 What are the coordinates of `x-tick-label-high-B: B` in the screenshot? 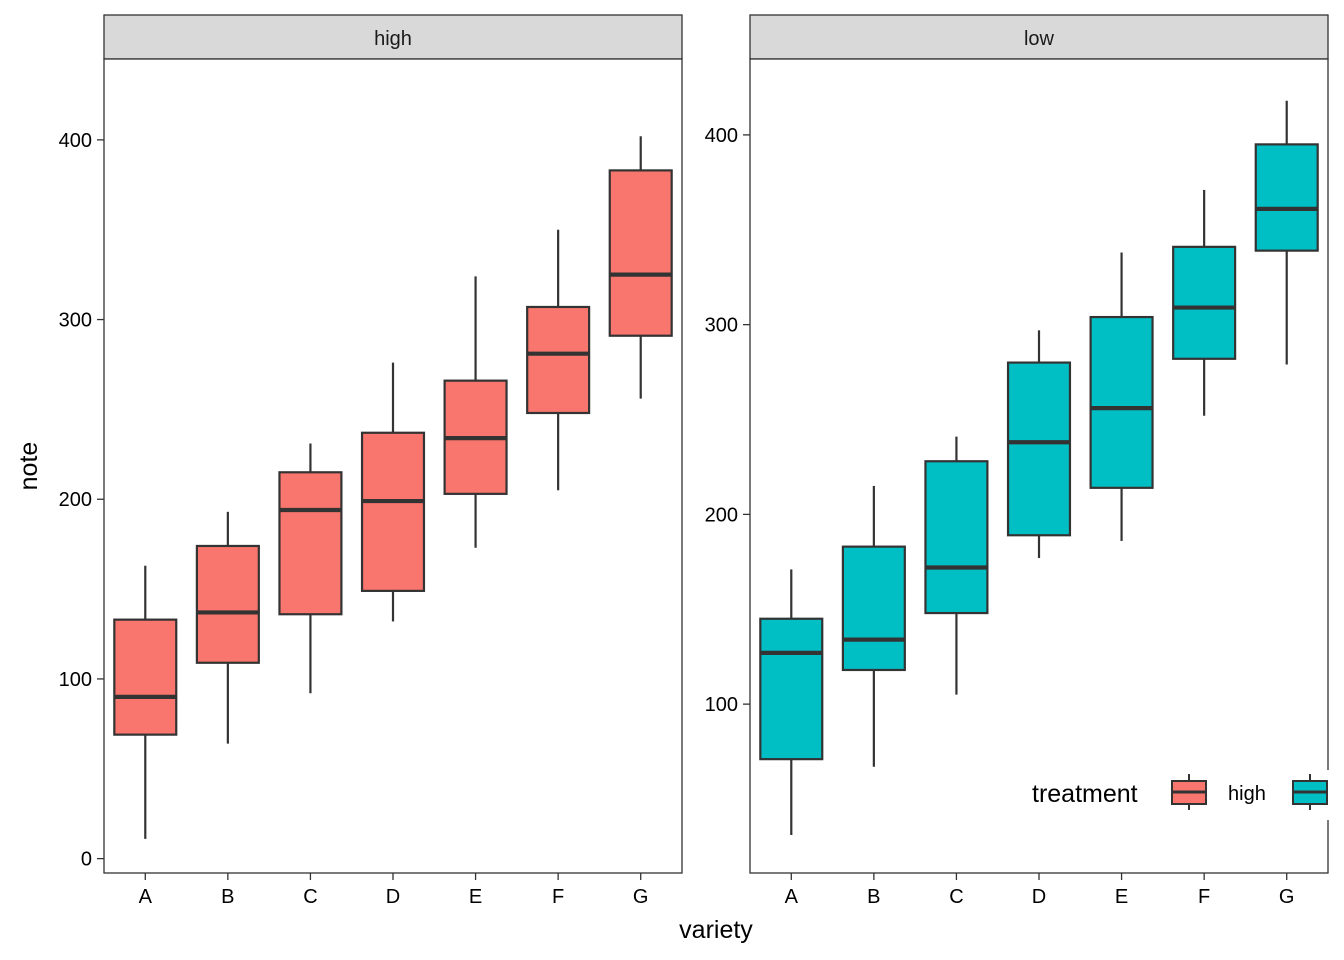 It's located at (227, 897).